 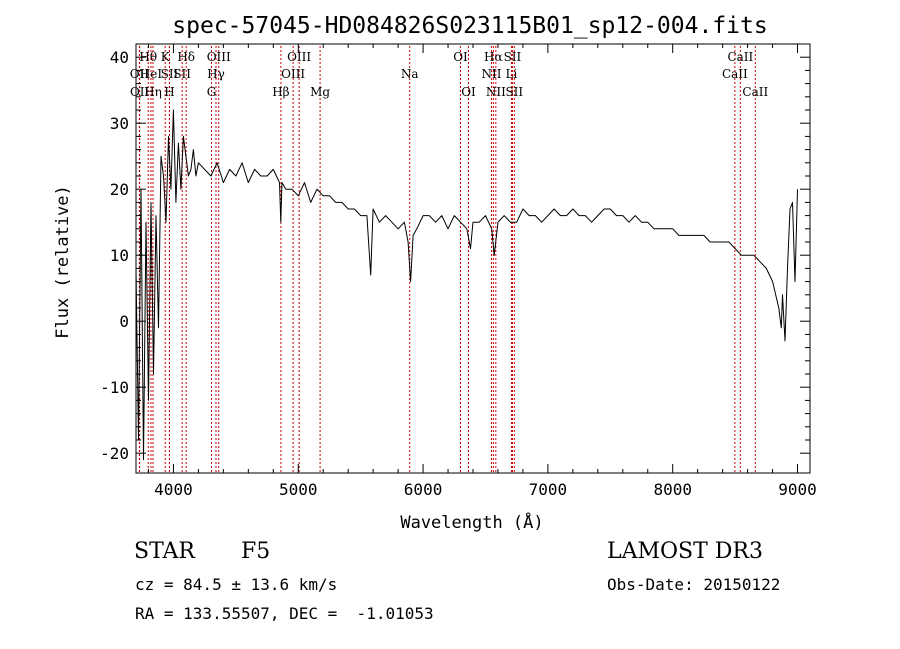 What do you see at coordinates (513, 57) in the screenshot?
I see `annotation-label-23: SII` at bounding box center [513, 57].